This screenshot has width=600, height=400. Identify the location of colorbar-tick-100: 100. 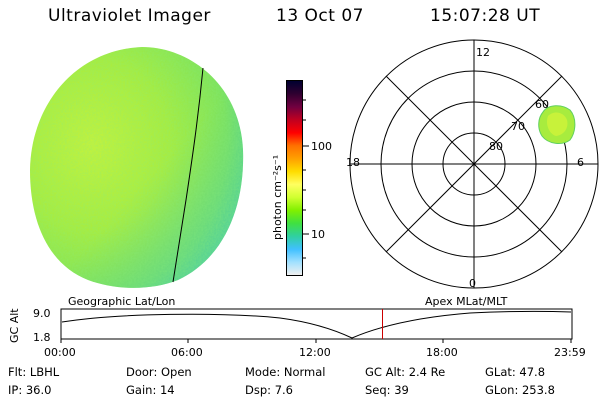
(321, 146).